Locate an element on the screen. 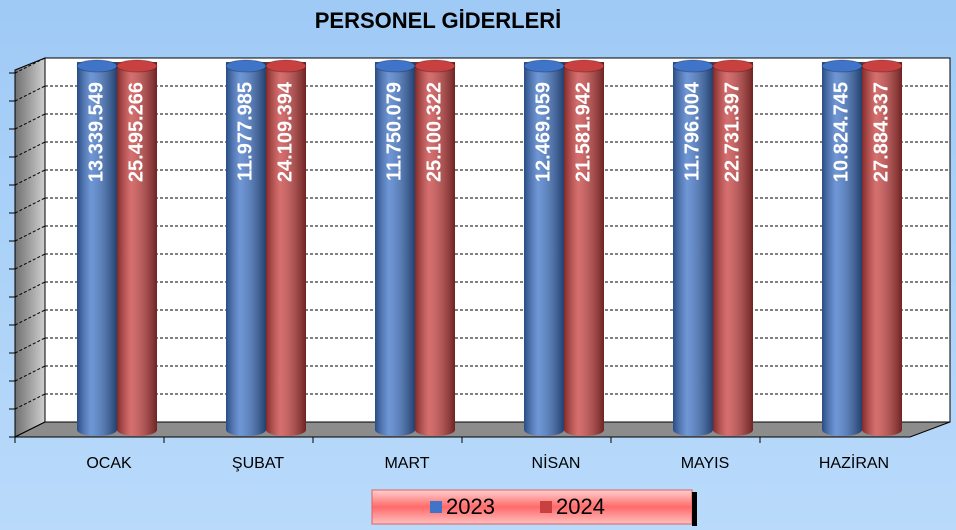 The image size is (956, 530). legend-shadow is located at coordinates (694, 509).